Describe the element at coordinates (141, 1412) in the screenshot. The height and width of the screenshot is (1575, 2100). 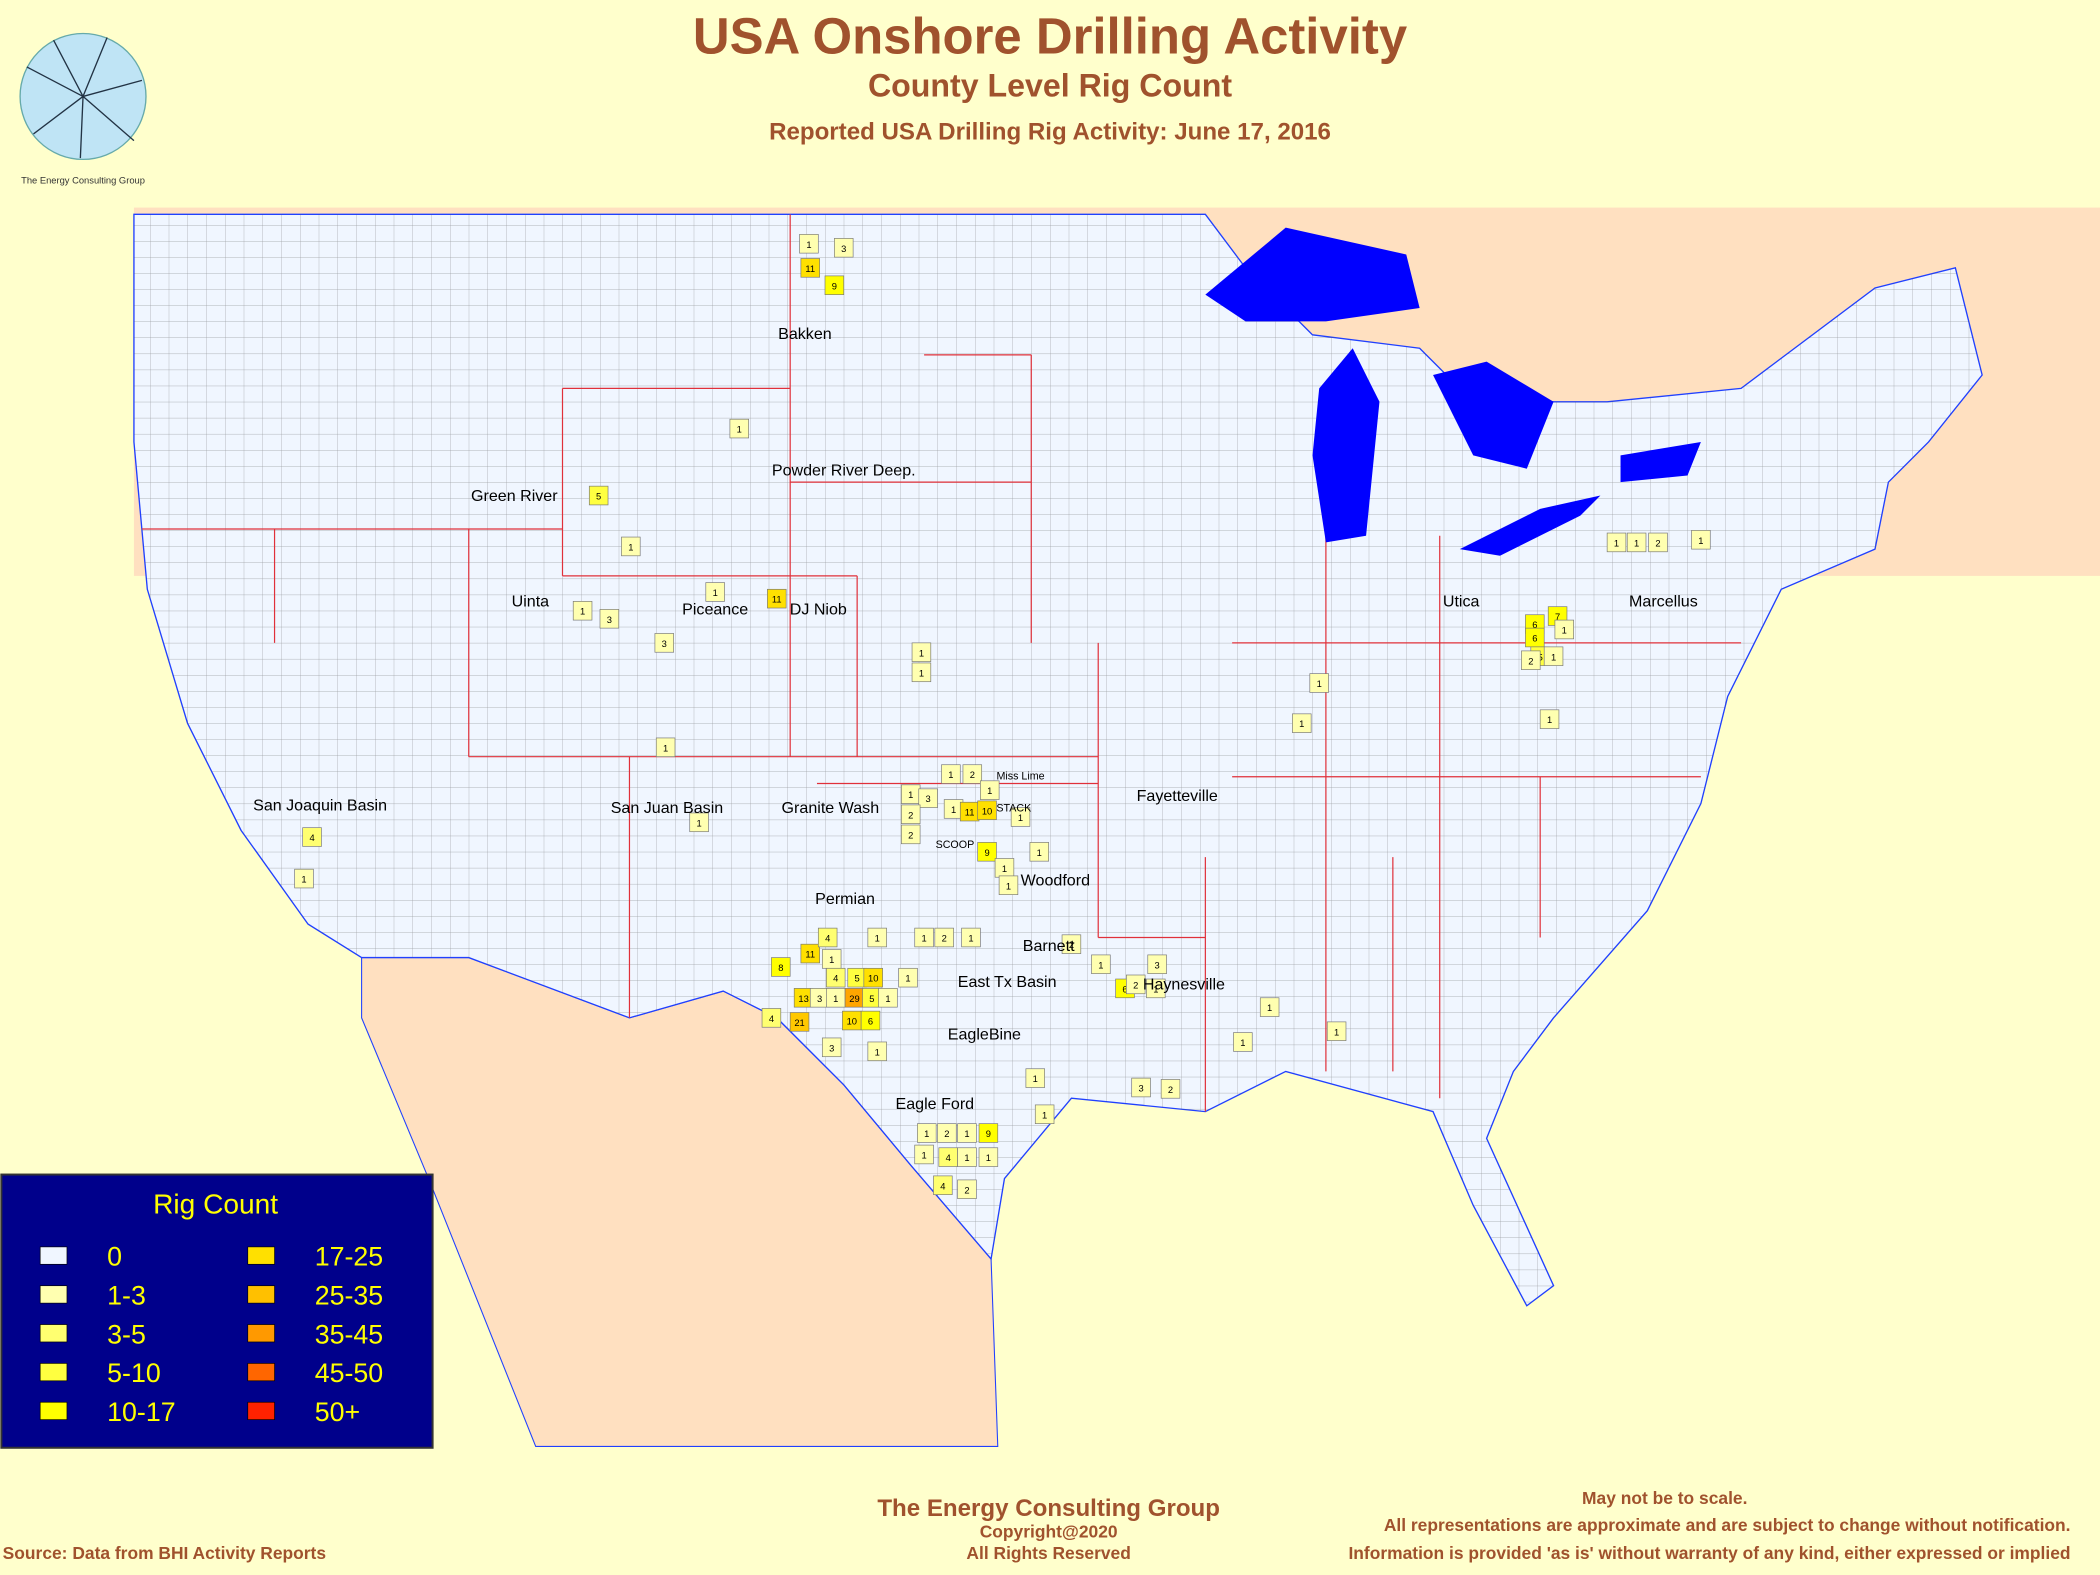
I see `legend-label: 10-17` at that location.